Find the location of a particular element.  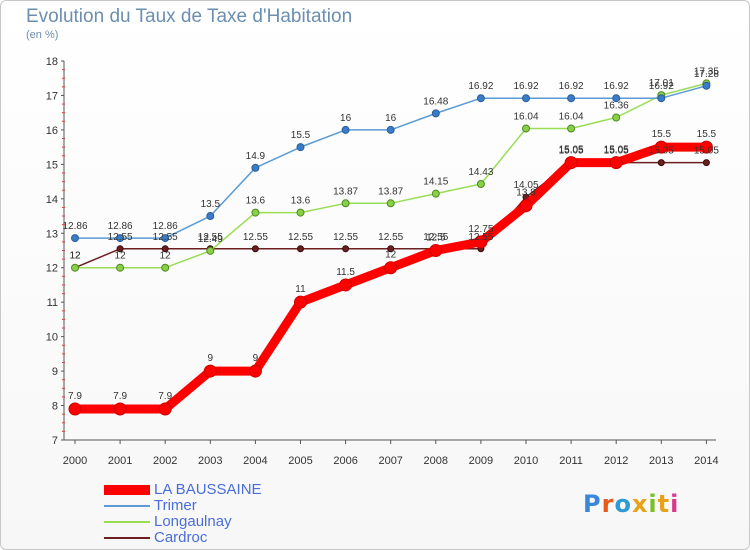

x-tick-label: 2011 is located at coordinates (571, 461).